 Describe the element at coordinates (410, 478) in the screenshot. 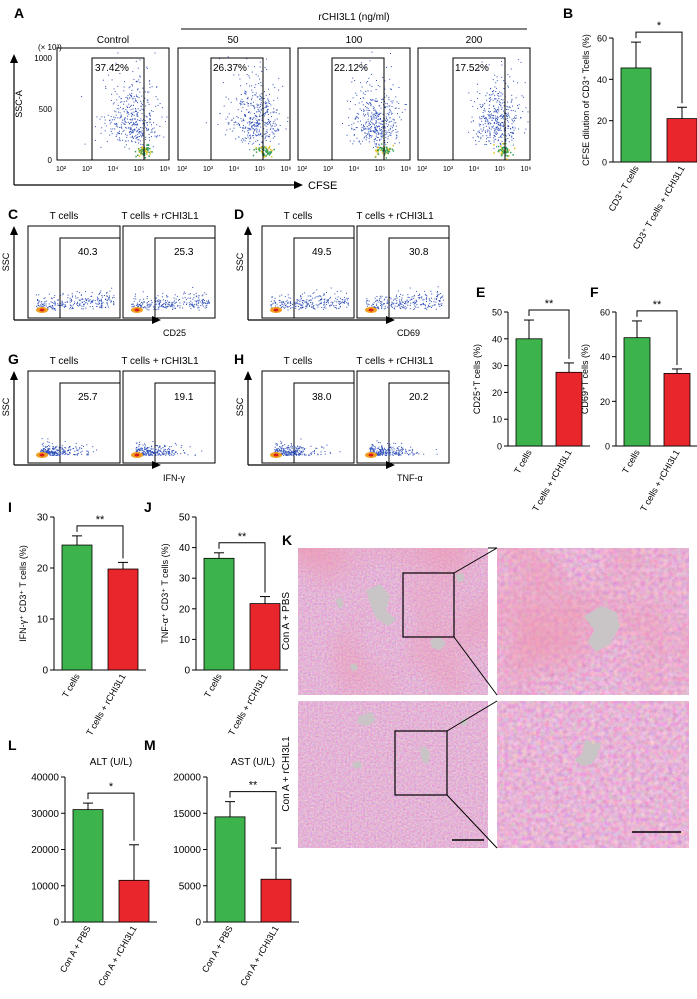

I see `x-axis-label: TNF-α` at that location.